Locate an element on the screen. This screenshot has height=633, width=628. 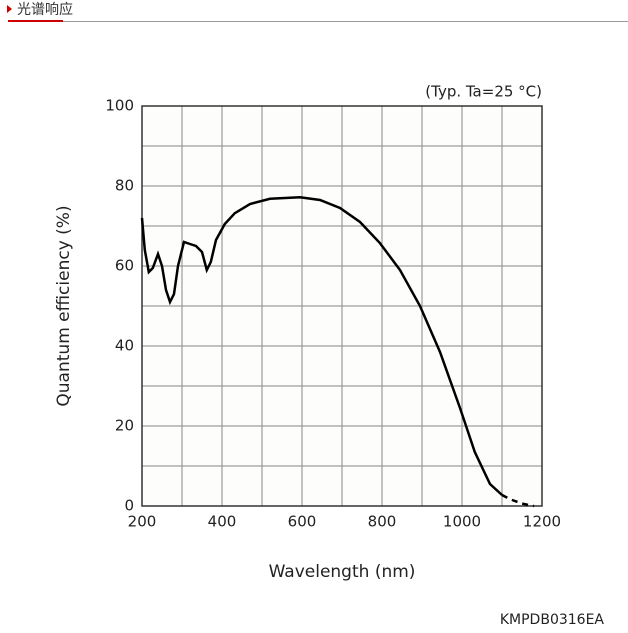
y-tick-label: 80 is located at coordinates (124, 186).